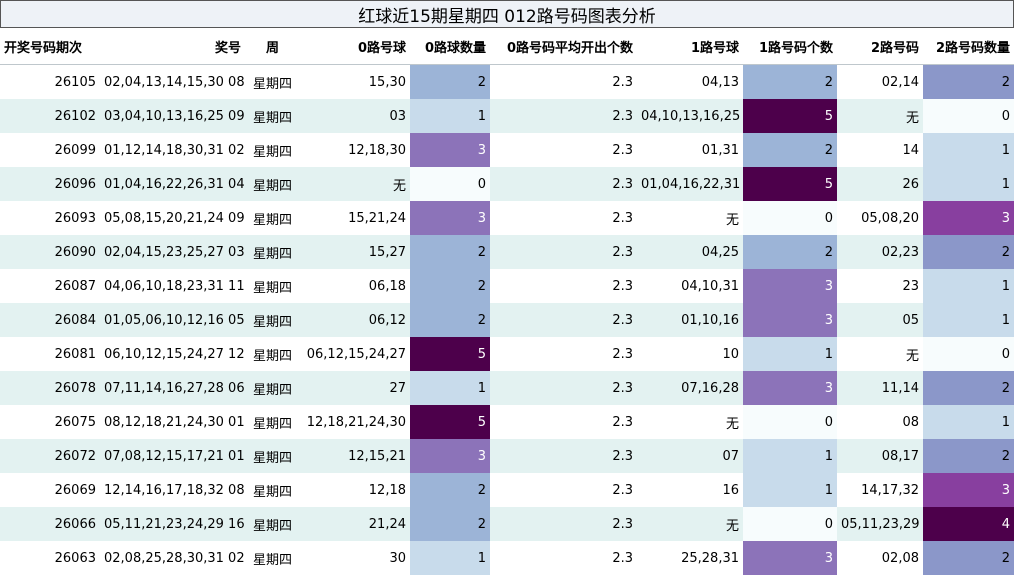 This screenshot has width=1014, height=575. What do you see at coordinates (172, 354) in the screenshot?
I see `numbers-cell: 06,10,12,15,24,27 12` at bounding box center [172, 354].